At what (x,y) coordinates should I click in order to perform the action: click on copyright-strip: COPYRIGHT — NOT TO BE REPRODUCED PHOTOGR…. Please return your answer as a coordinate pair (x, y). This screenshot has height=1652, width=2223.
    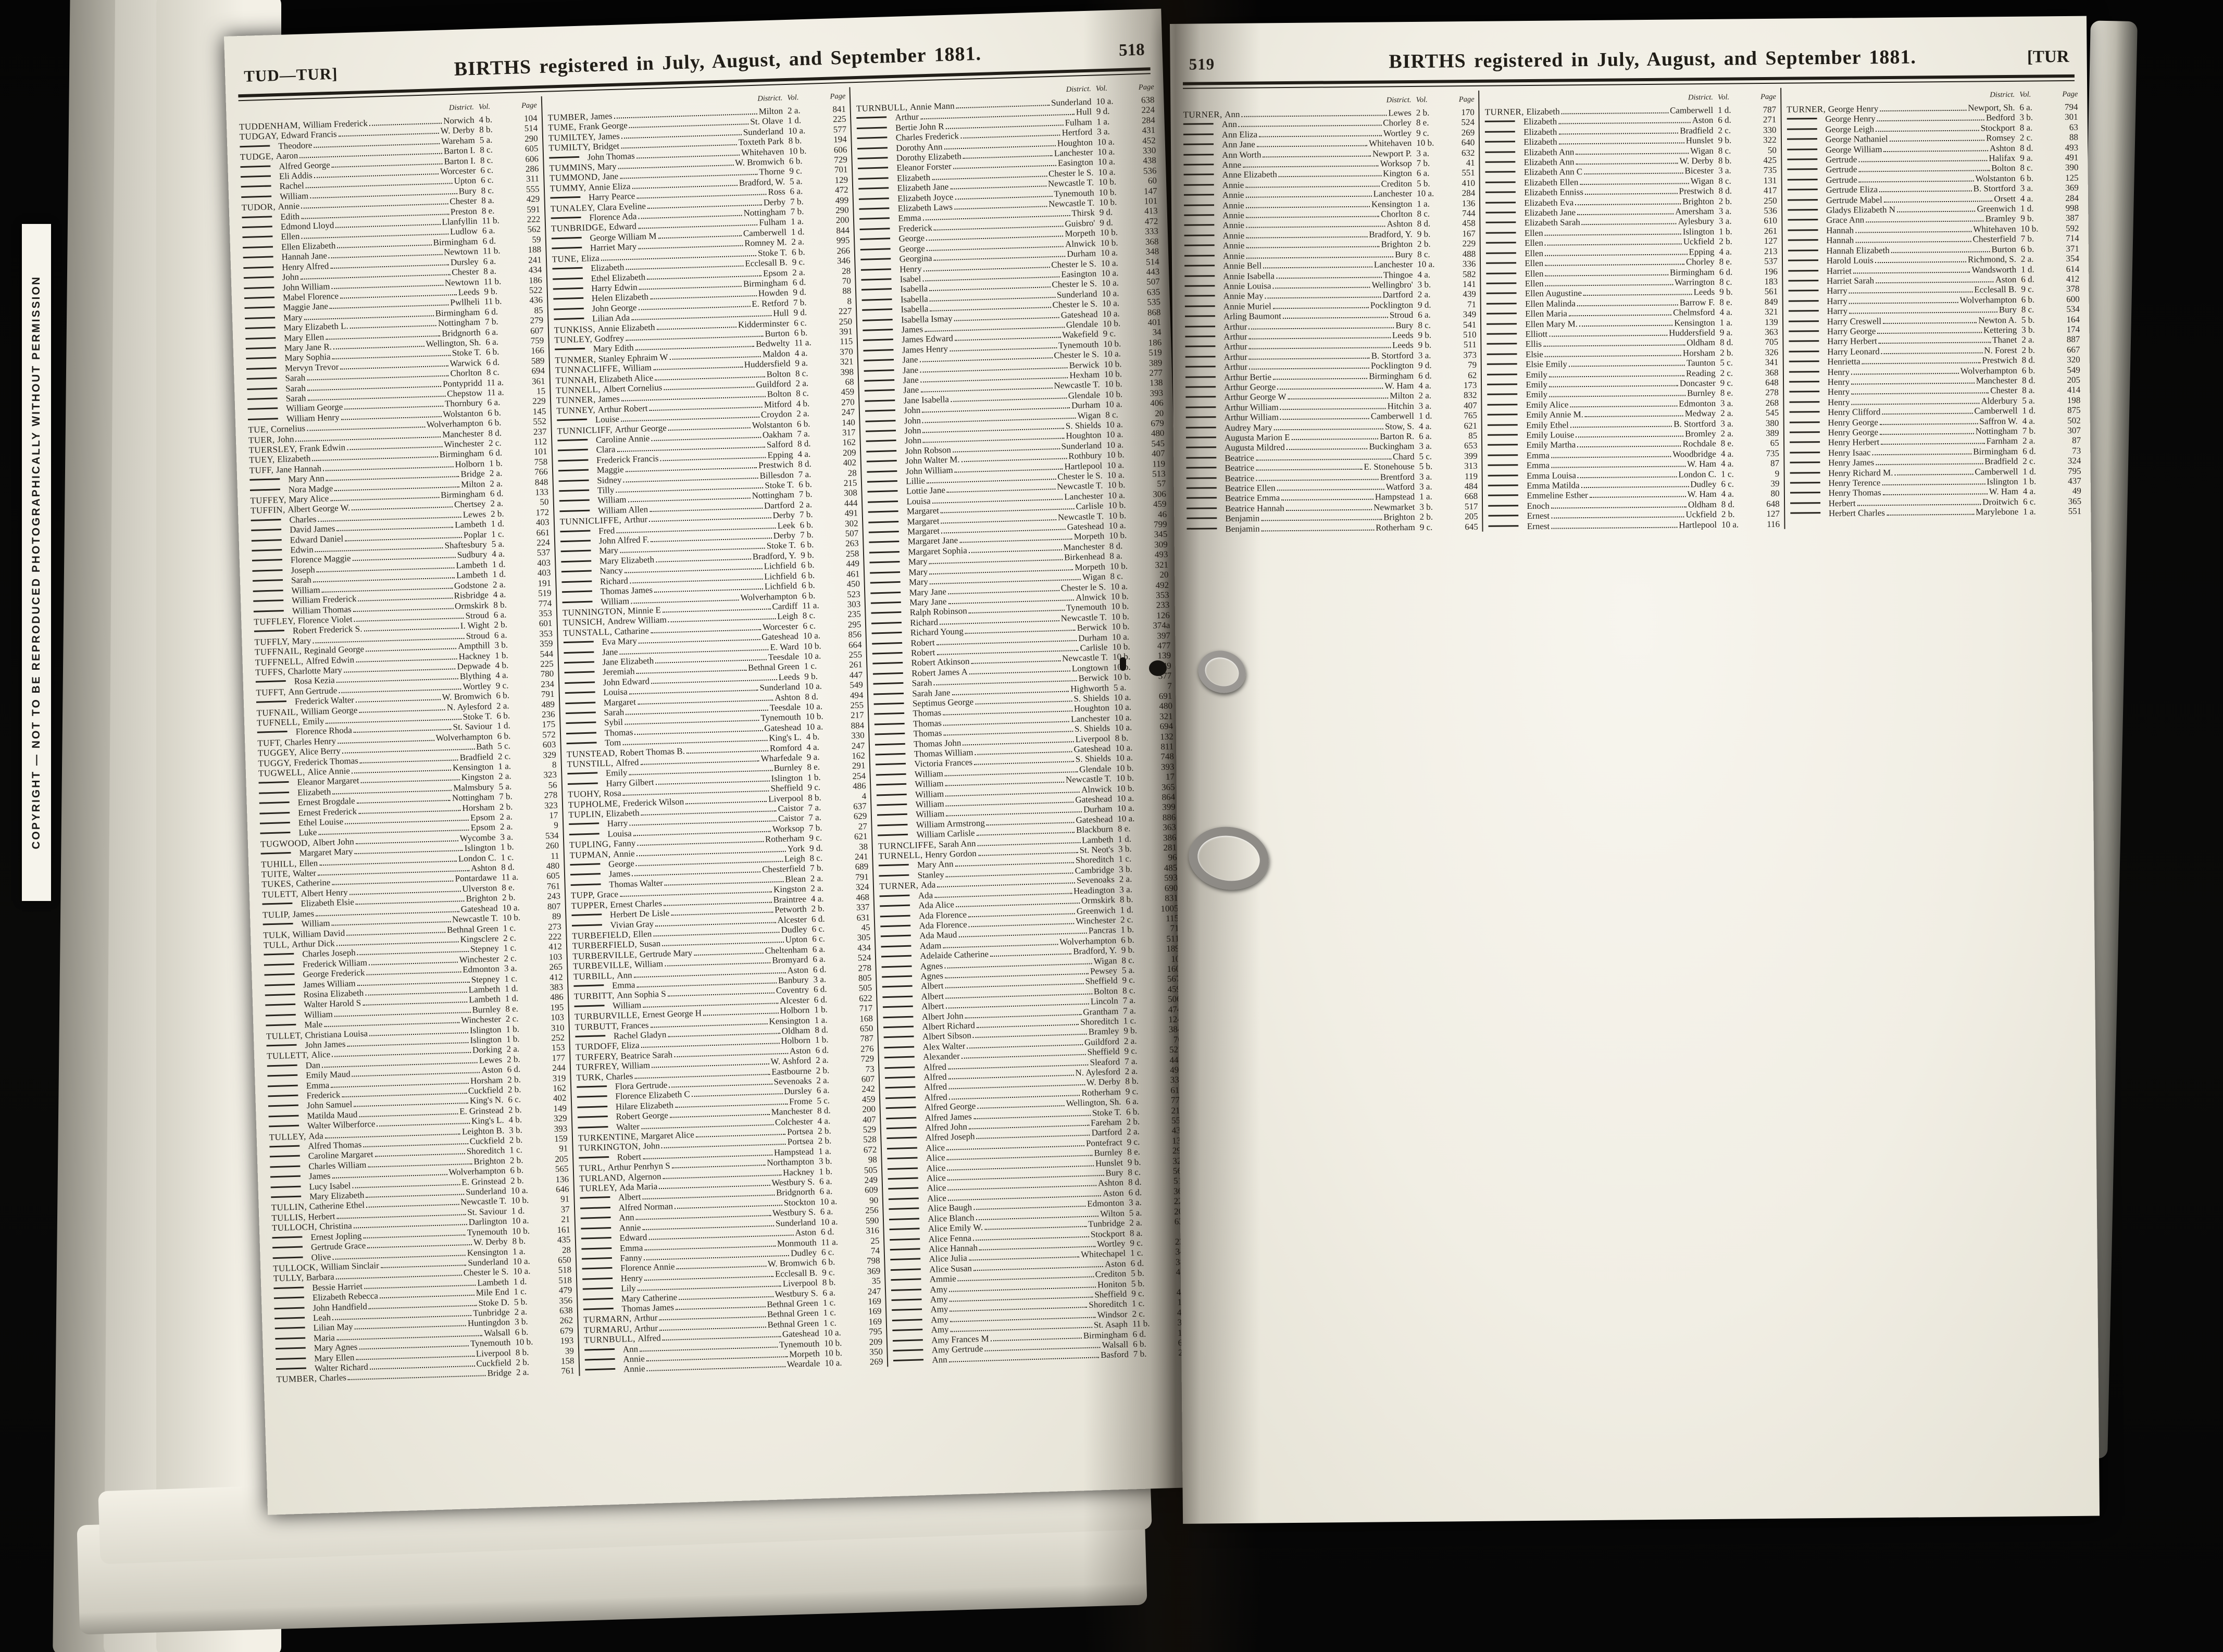
    Looking at the image, I should click on (36, 563).